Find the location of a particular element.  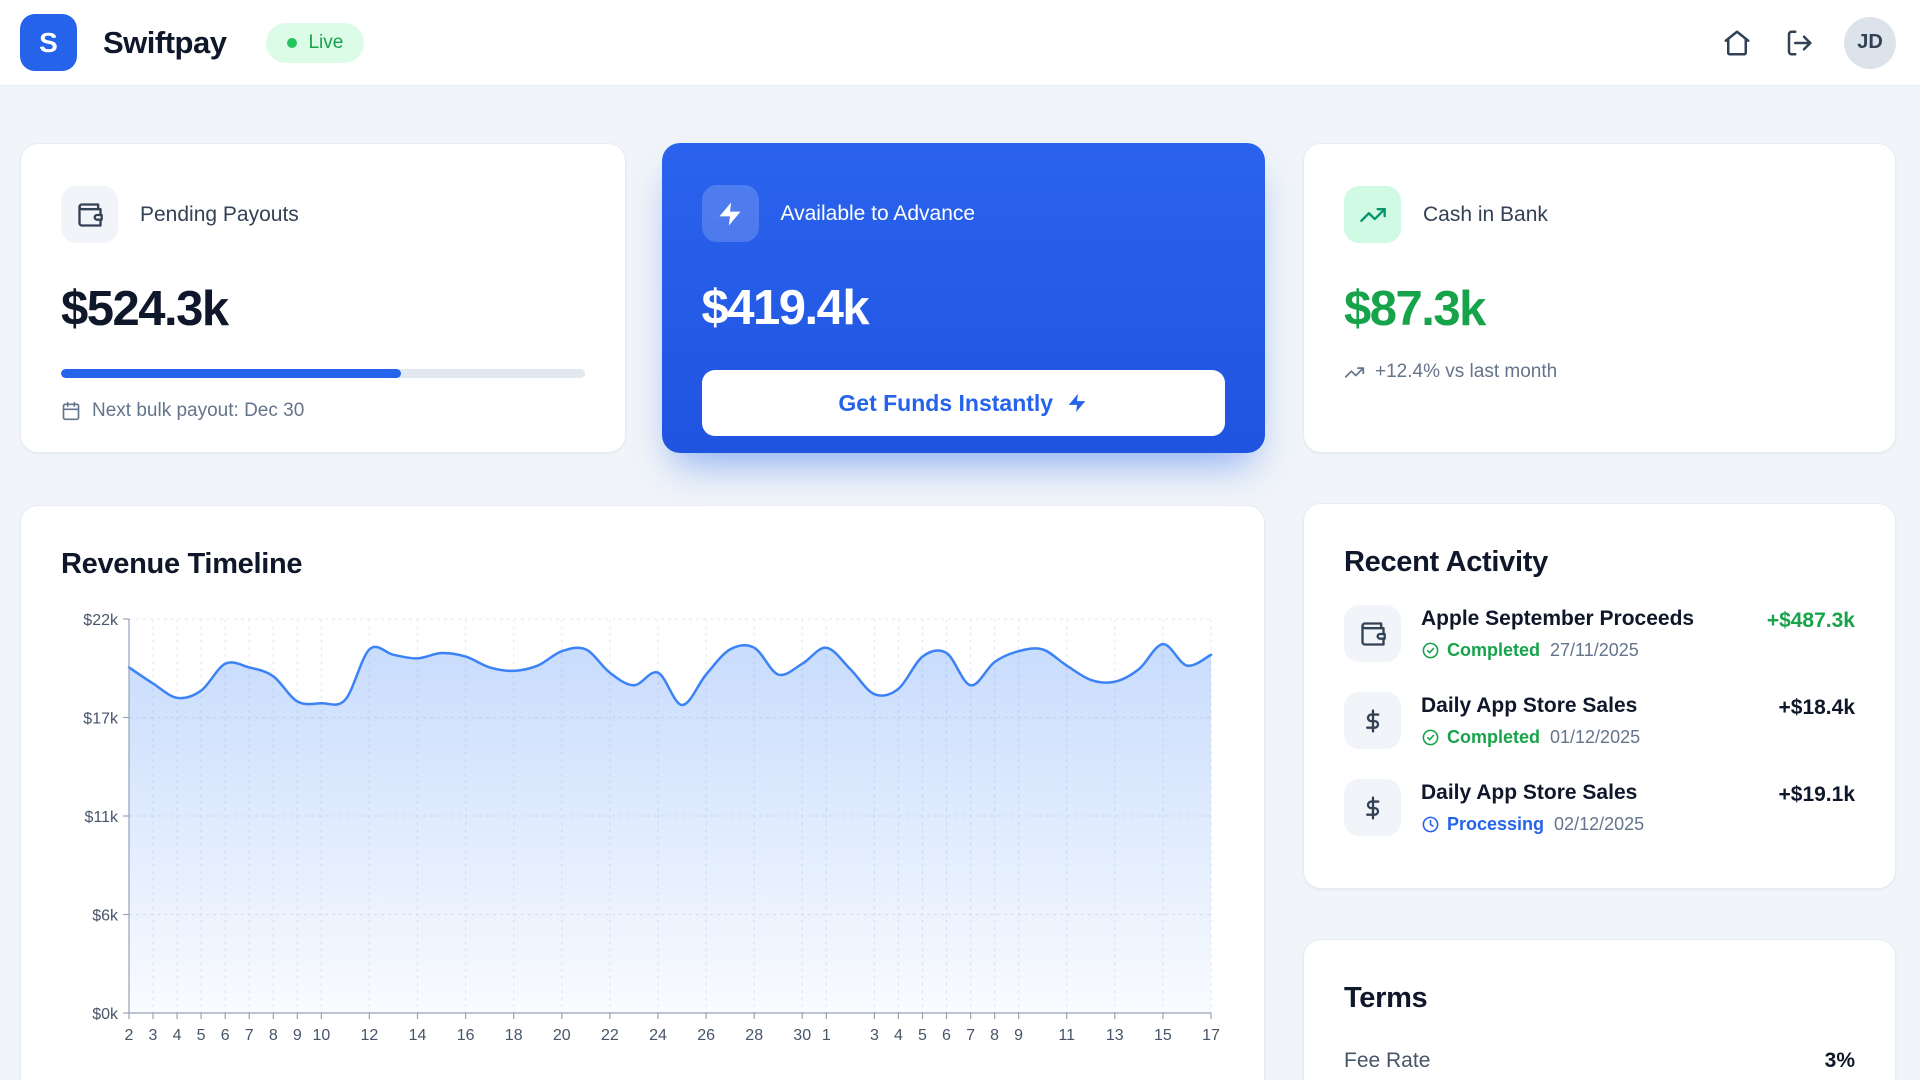

cash-in-bank-amount: $87.3k is located at coordinates (1415, 309).